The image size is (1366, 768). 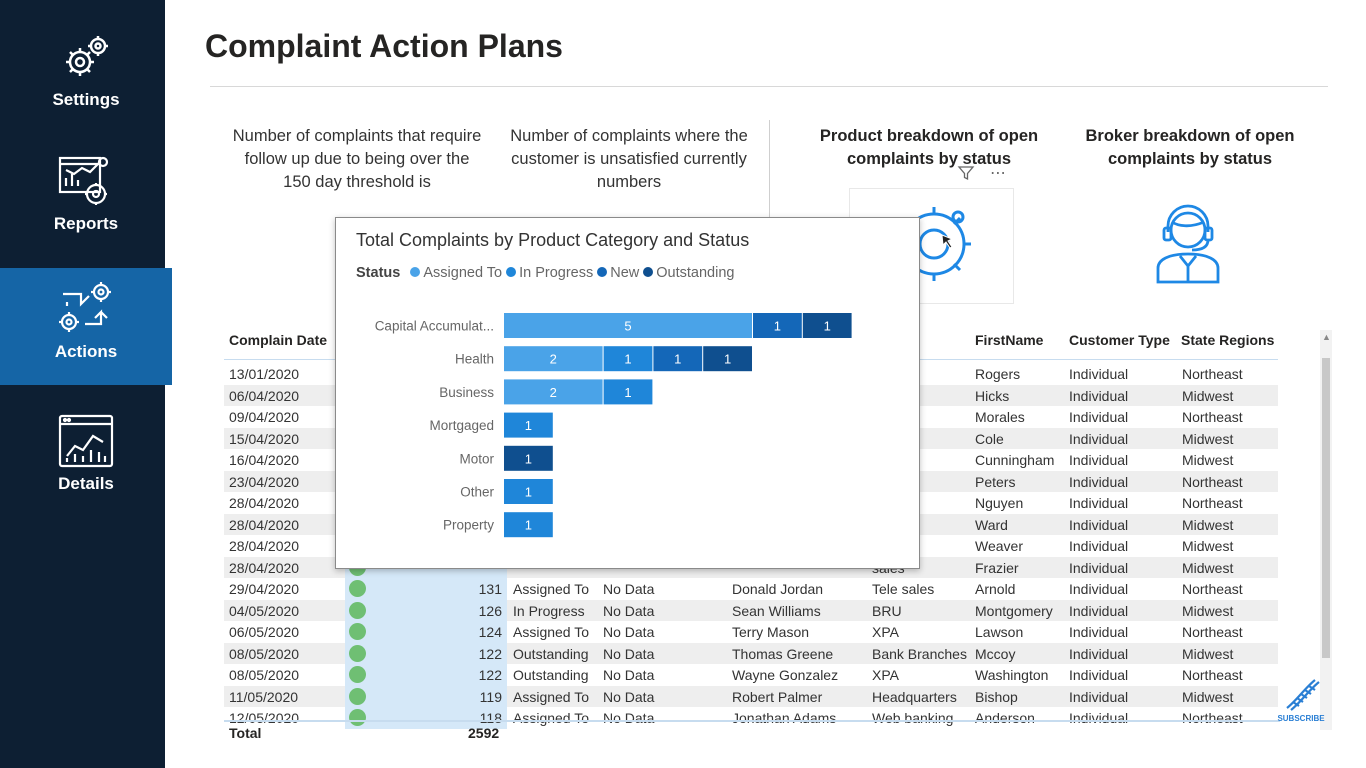 What do you see at coordinates (1301, 699) in the screenshot?
I see `subscribe-badge: SUBSCRIBE` at bounding box center [1301, 699].